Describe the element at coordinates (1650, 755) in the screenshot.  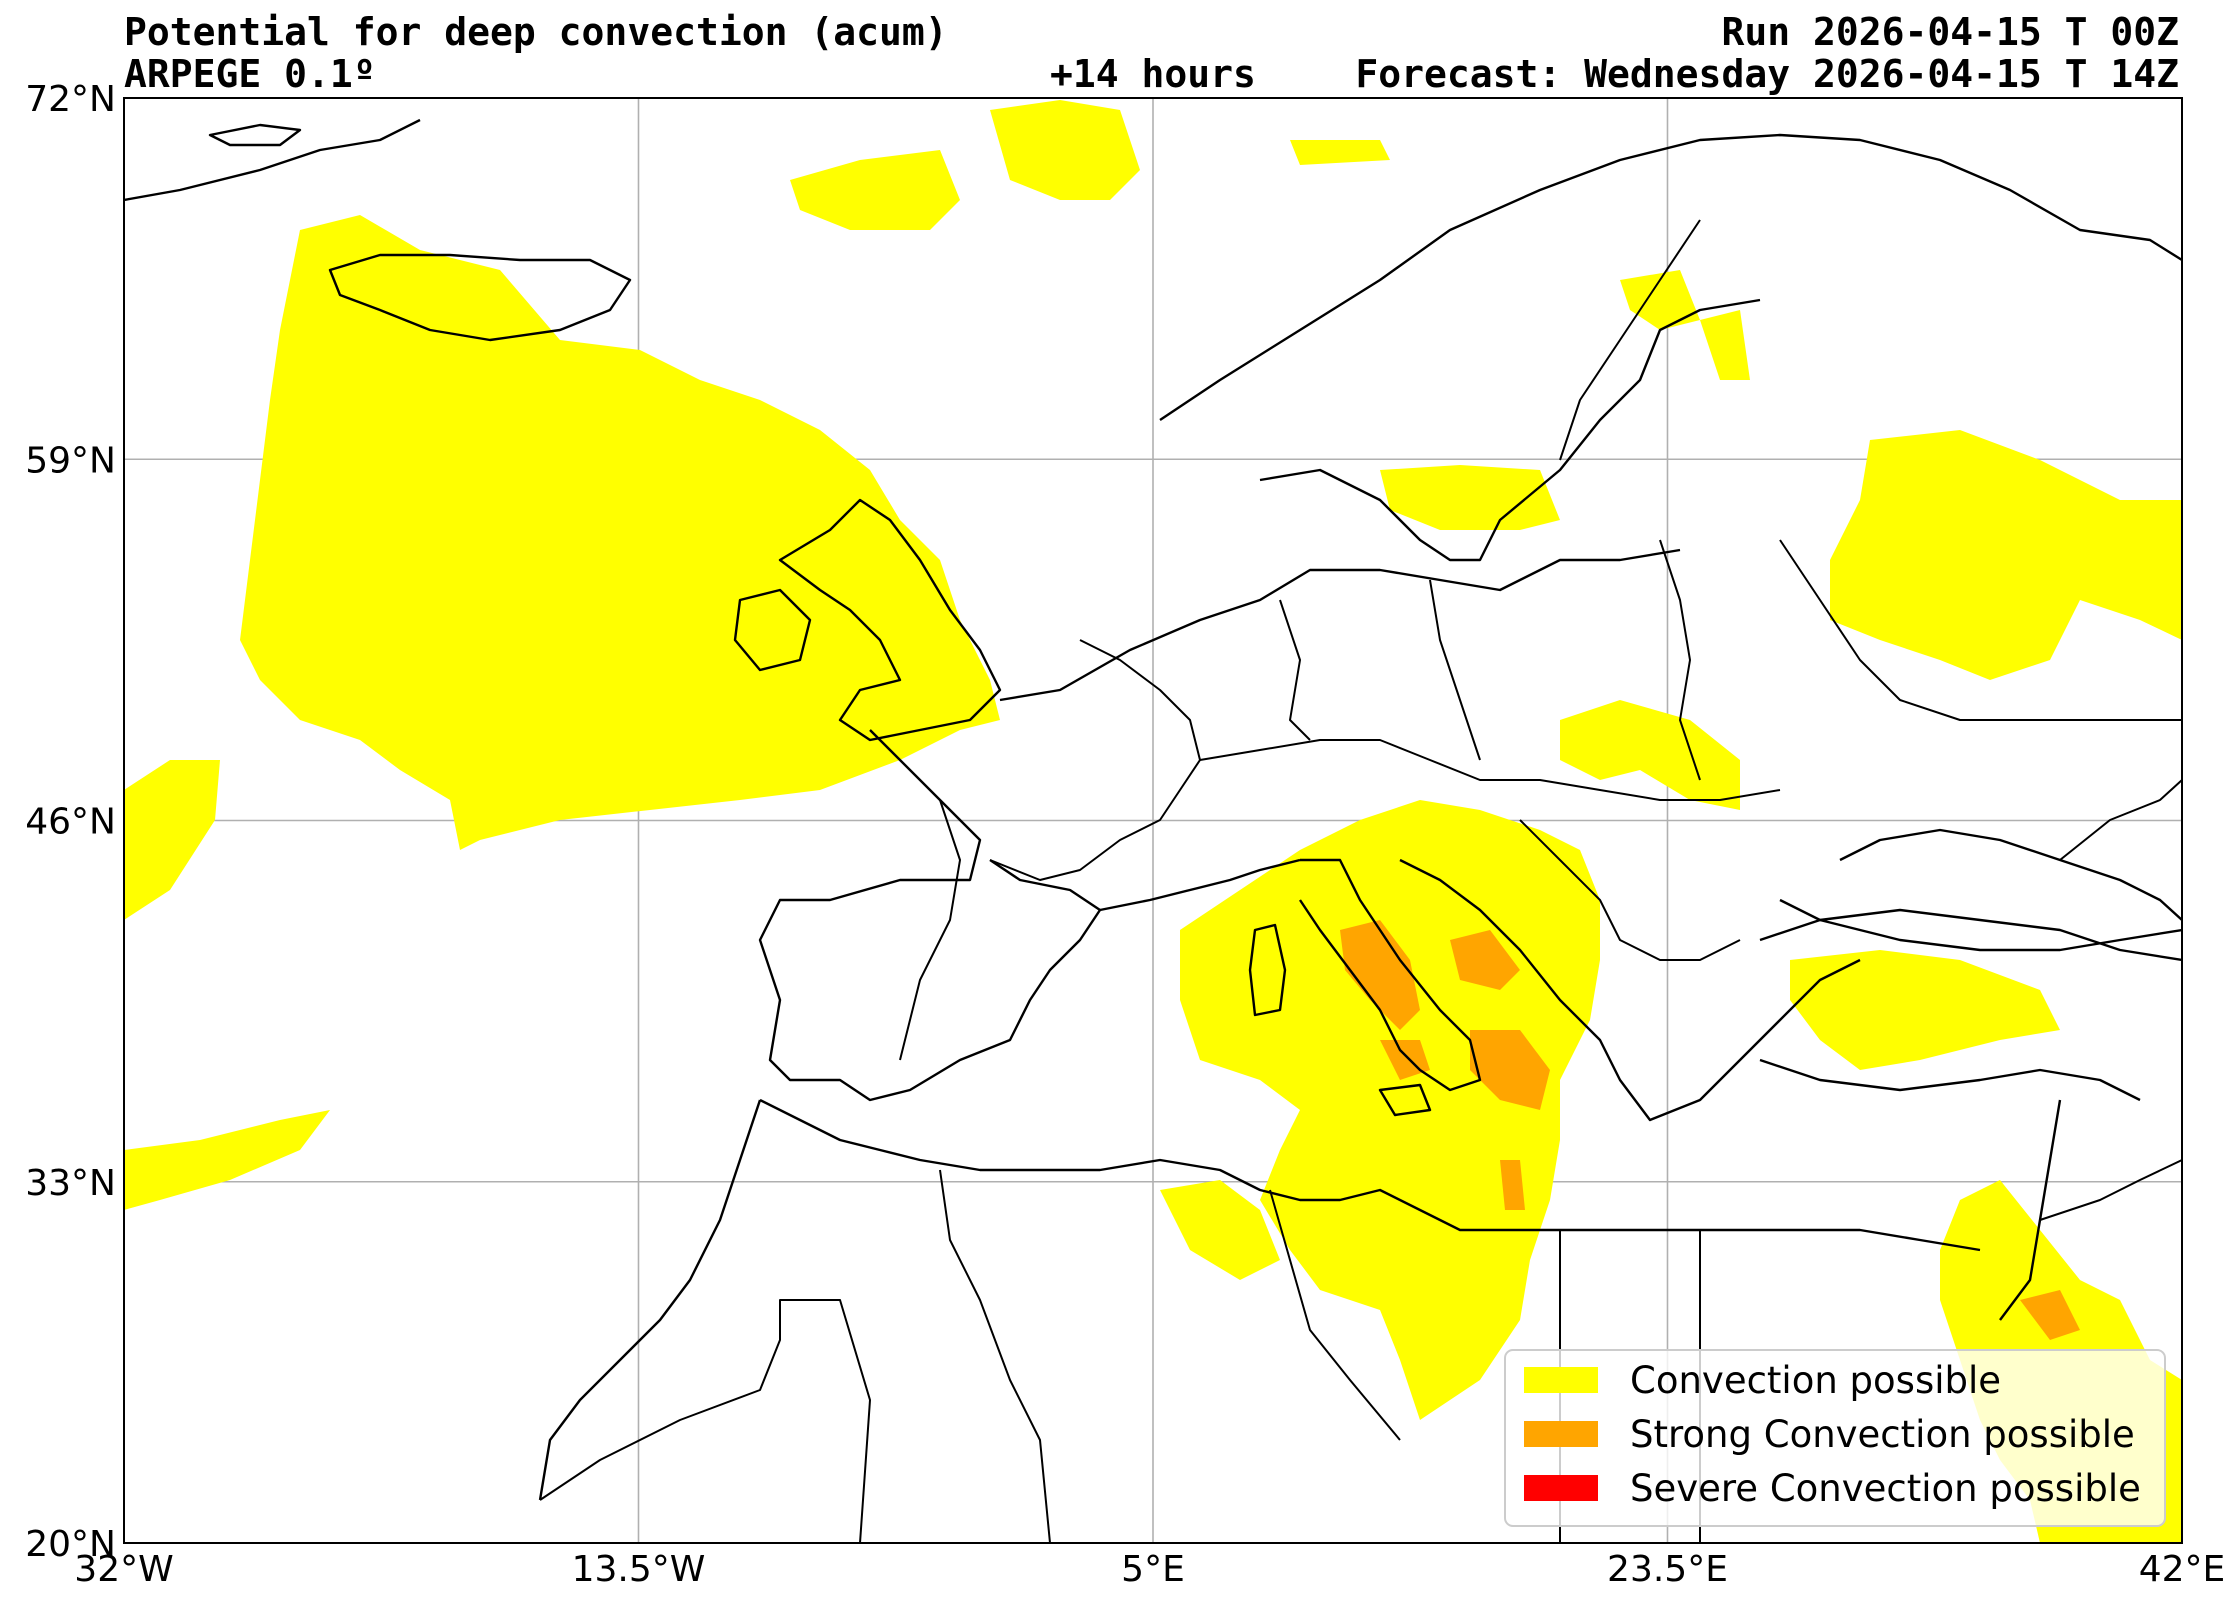
I see `carpathian-convection-area` at that location.